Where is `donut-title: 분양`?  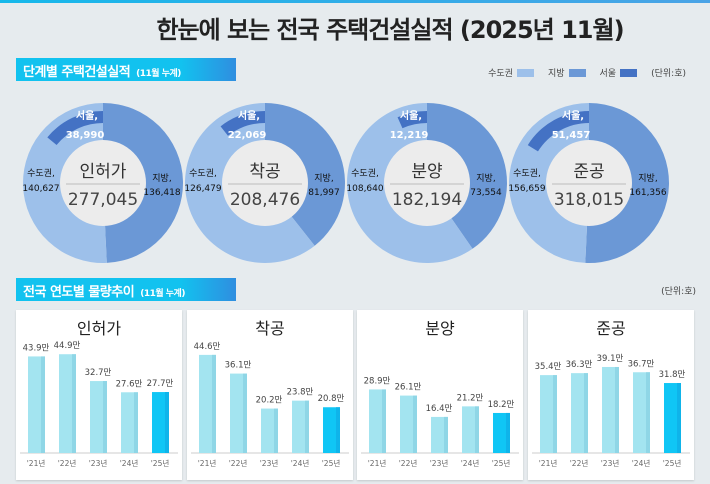 donut-title: 분양 is located at coordinates (426, 172).